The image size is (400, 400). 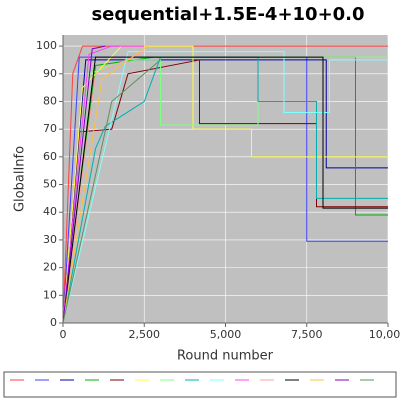 What do you see at coordinates (53, 322) in the screenshot?
I see `y-tick-label: 0` at bounding box center [53, 322].